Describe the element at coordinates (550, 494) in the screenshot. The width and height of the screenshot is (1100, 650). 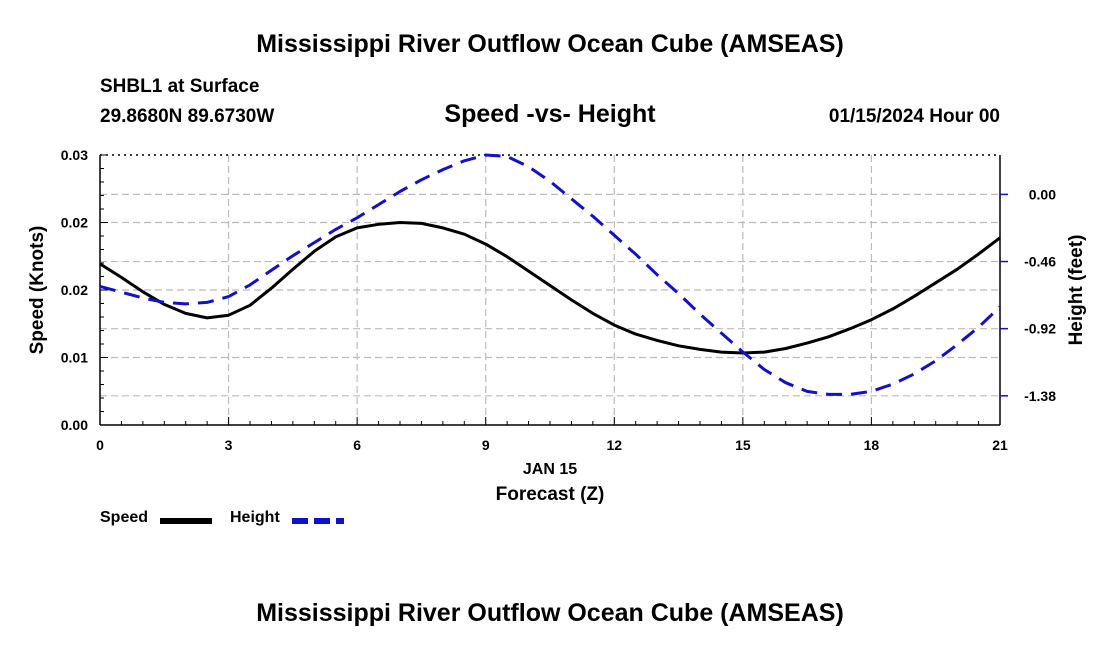
I see `x-axis-label: Forecast (Z)` at that location.